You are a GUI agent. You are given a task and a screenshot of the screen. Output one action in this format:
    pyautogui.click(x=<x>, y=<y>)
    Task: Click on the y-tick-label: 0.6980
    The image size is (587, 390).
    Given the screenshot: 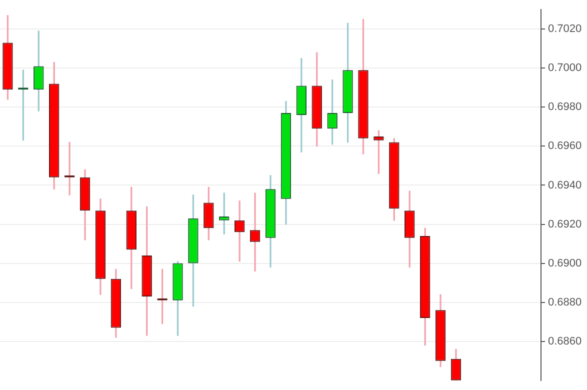 What is the action you would take?
    pyautogui.click(x=565, y=107)
    